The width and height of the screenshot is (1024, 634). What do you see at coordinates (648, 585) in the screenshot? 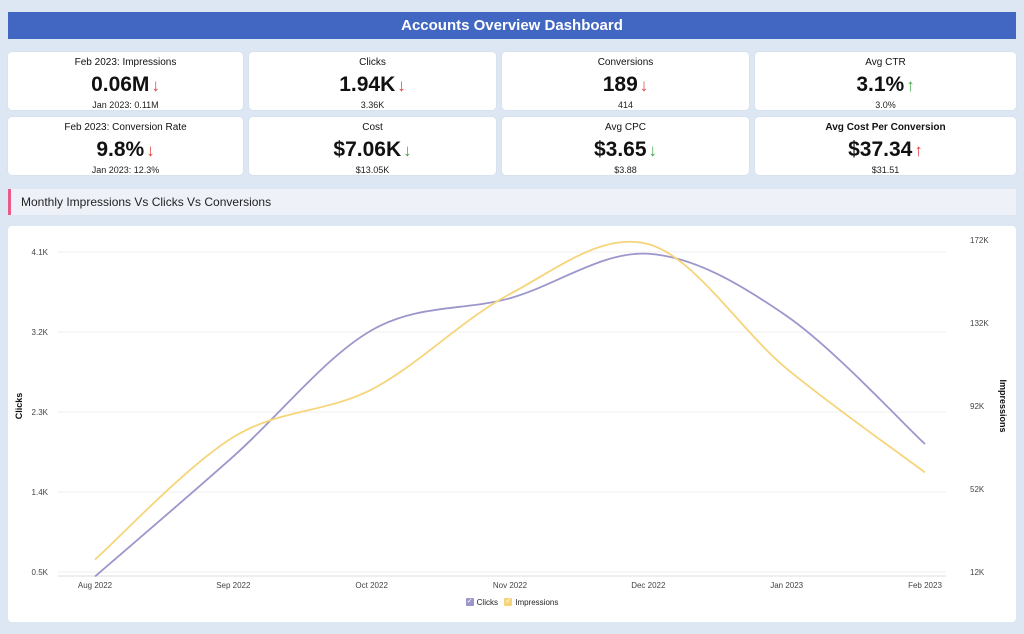
I see `x-tick-label: Dec 2022` at bounding box center [648, 585].